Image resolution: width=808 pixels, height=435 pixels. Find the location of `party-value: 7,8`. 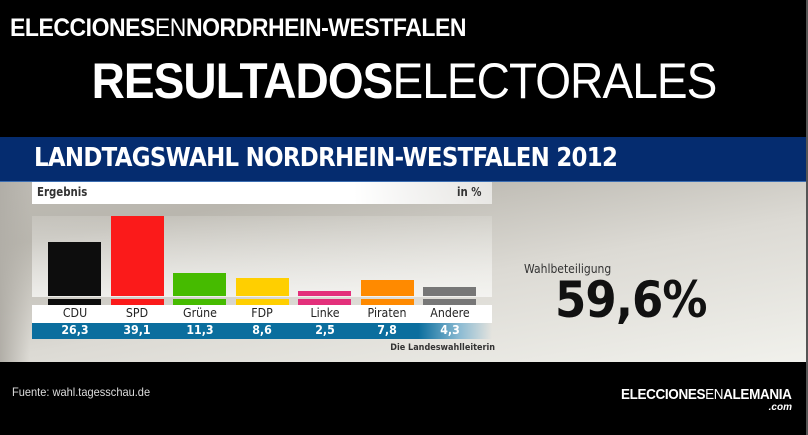

party-value: 7,8 is located at coordinates (387, 330).